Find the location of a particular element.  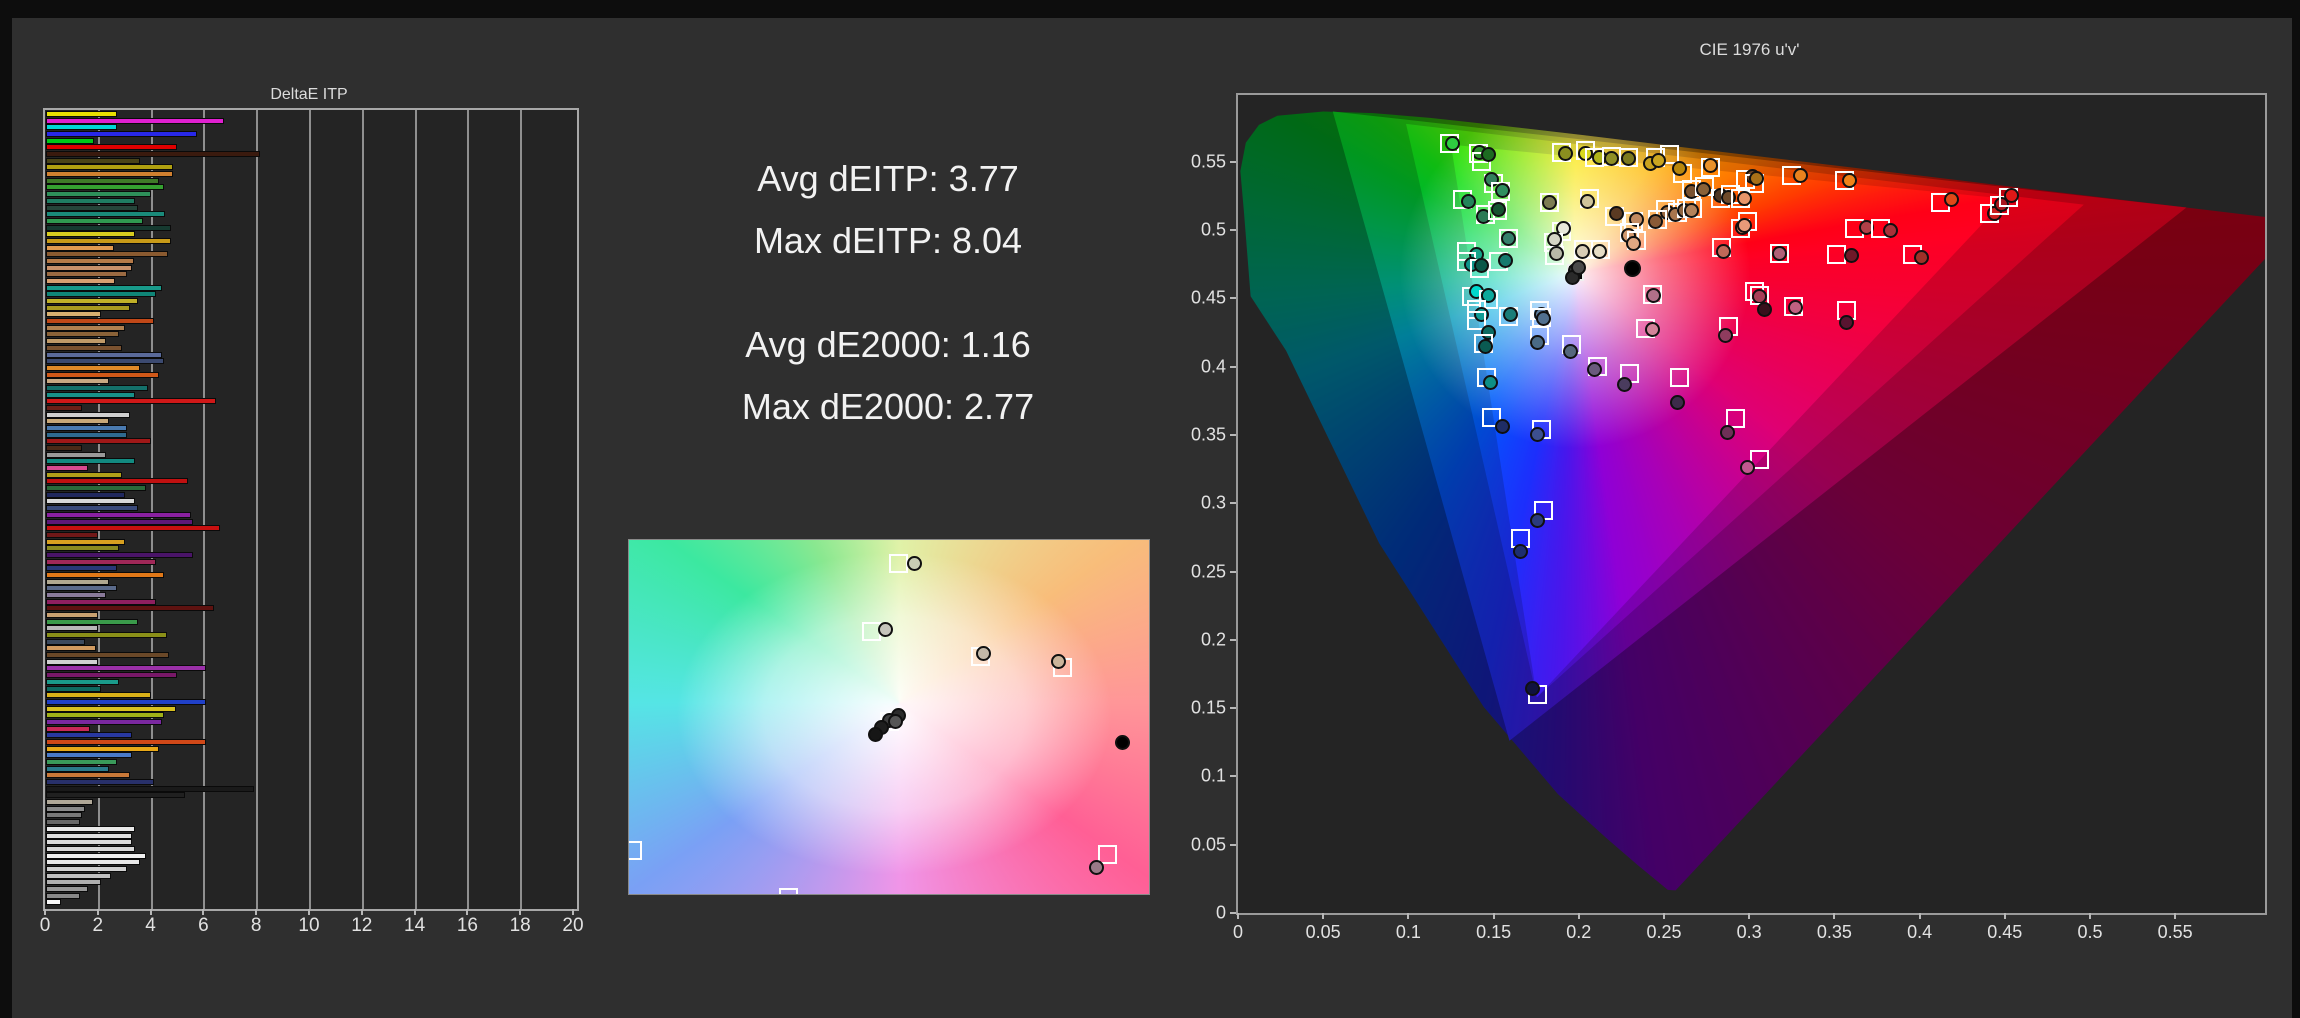

axis-tick-label: 4 is located at coordinates (150, 925).